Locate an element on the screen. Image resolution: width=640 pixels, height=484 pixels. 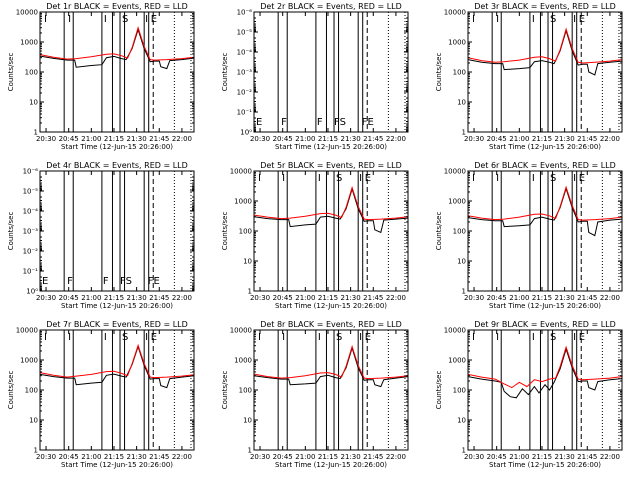
chart-title: Det 7r BLACK = Events, RED = LLD is located at coordinates (117, 324).